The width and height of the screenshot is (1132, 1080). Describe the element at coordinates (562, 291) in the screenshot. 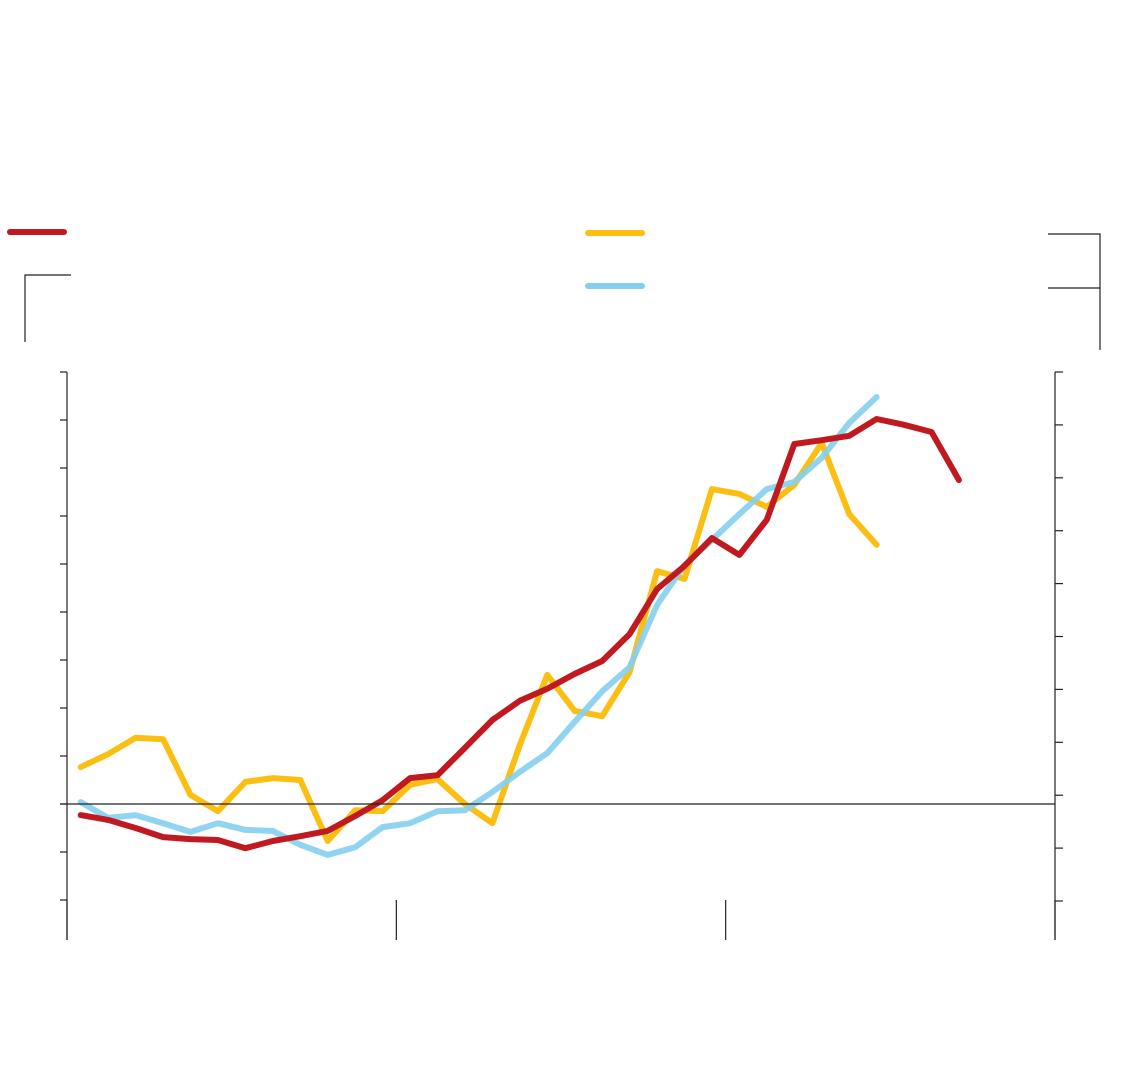

I see `legend-frame` at that location.